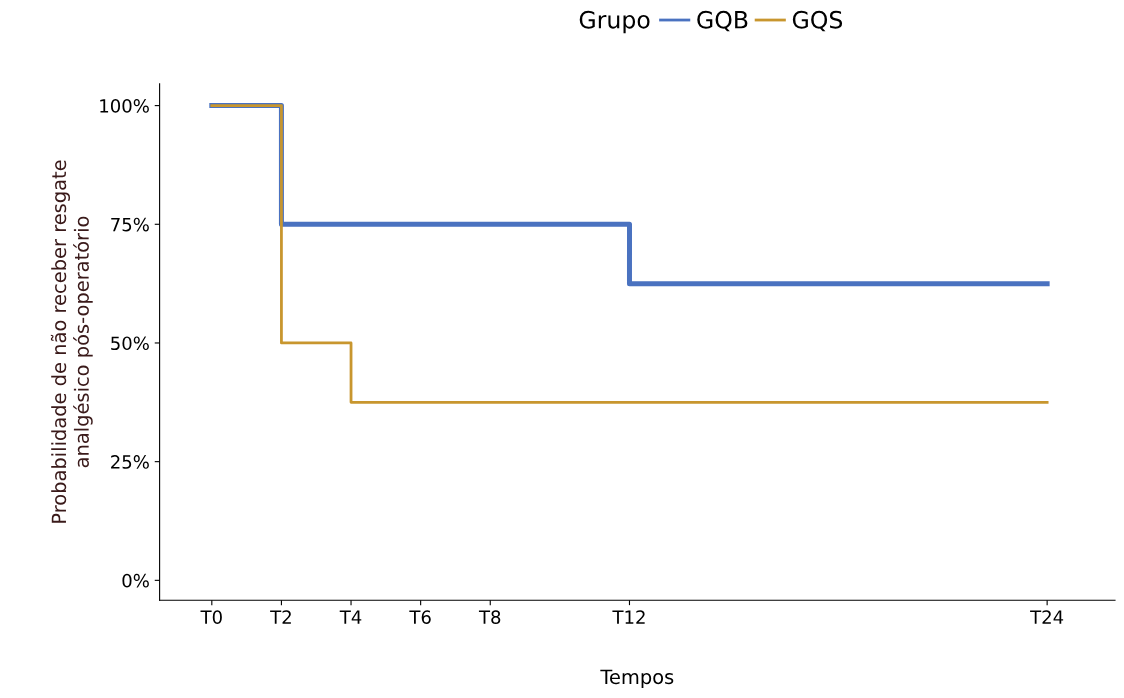 This screenshot has height=698, width=1124. Describe the element at coordinates (722, 21) in the screenshot. I see `legend-label: GQB` at that location.